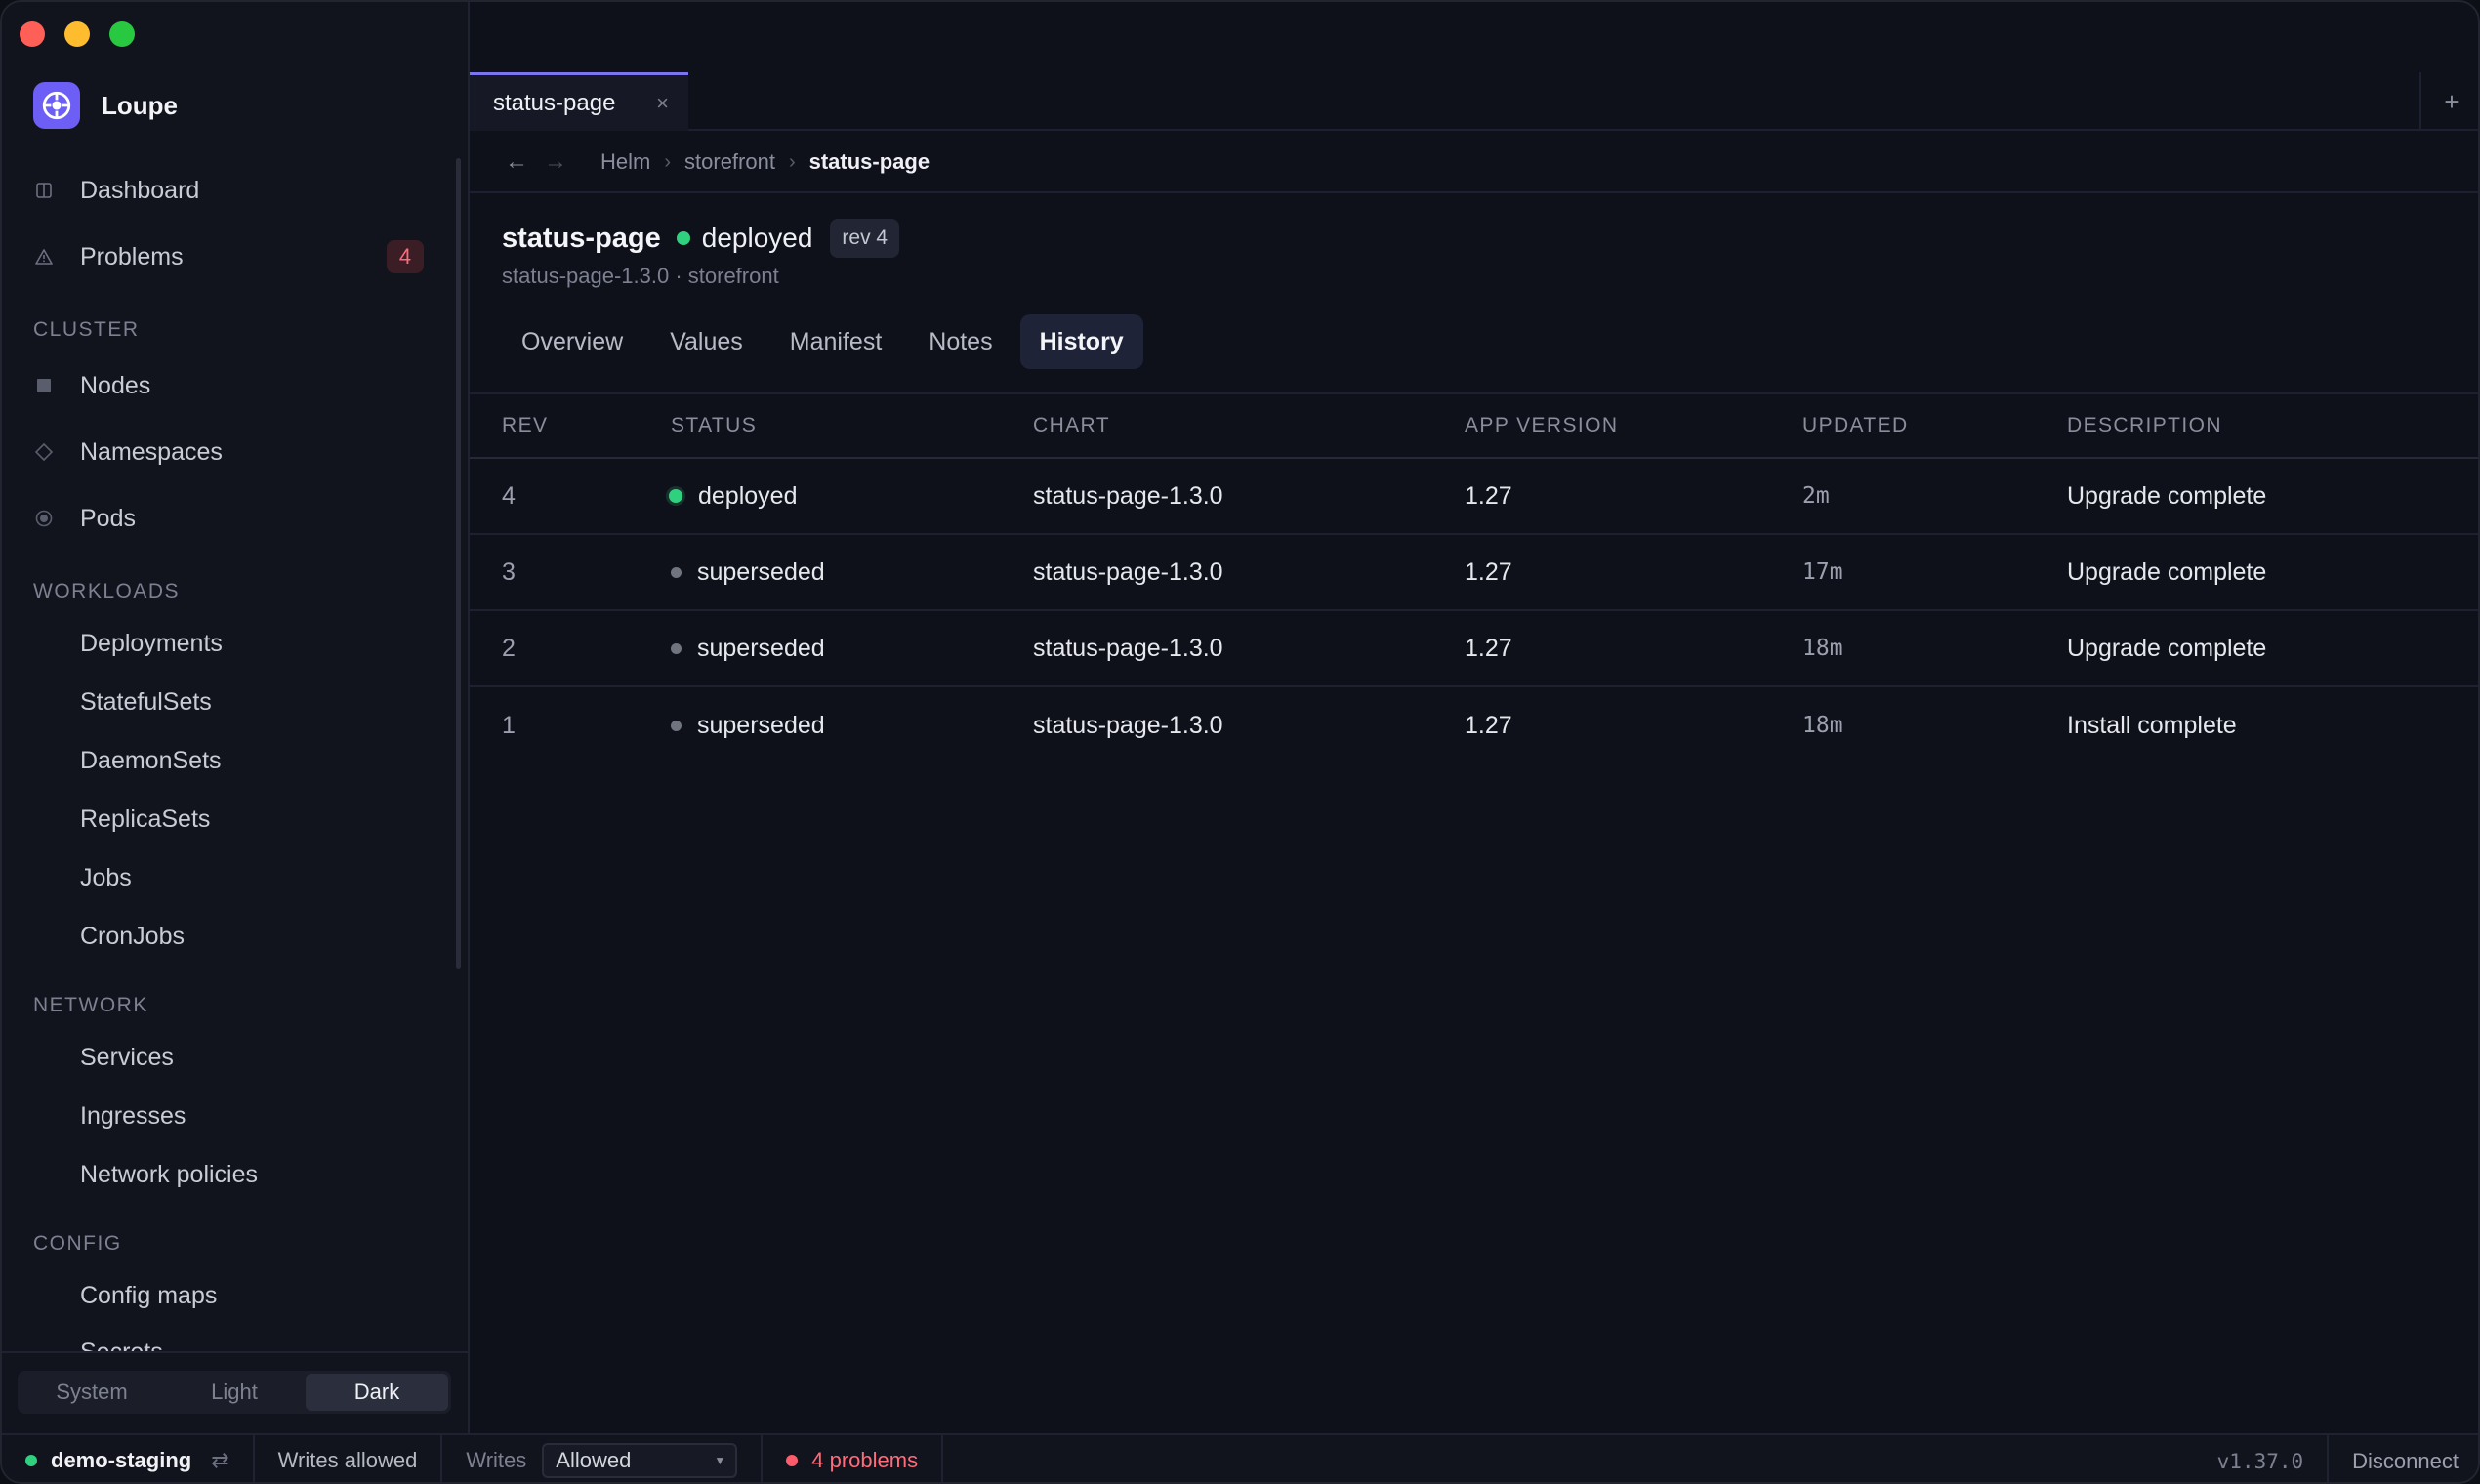 The image size is (2480, 1484). What do you see at coordinates (276, 1057) in the screenshot?
I see `sidebar-item-services: Services` at bounding box center [276, 1057].